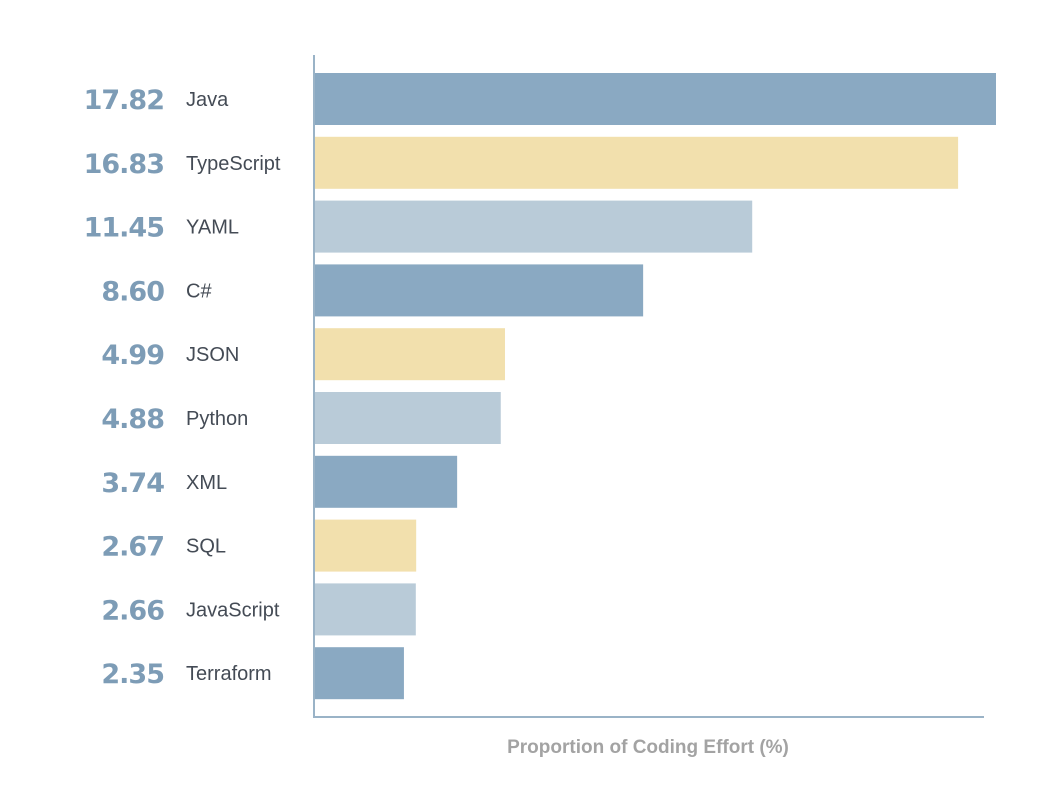  I want to click on value-label: 2.67, so click(132, 547).